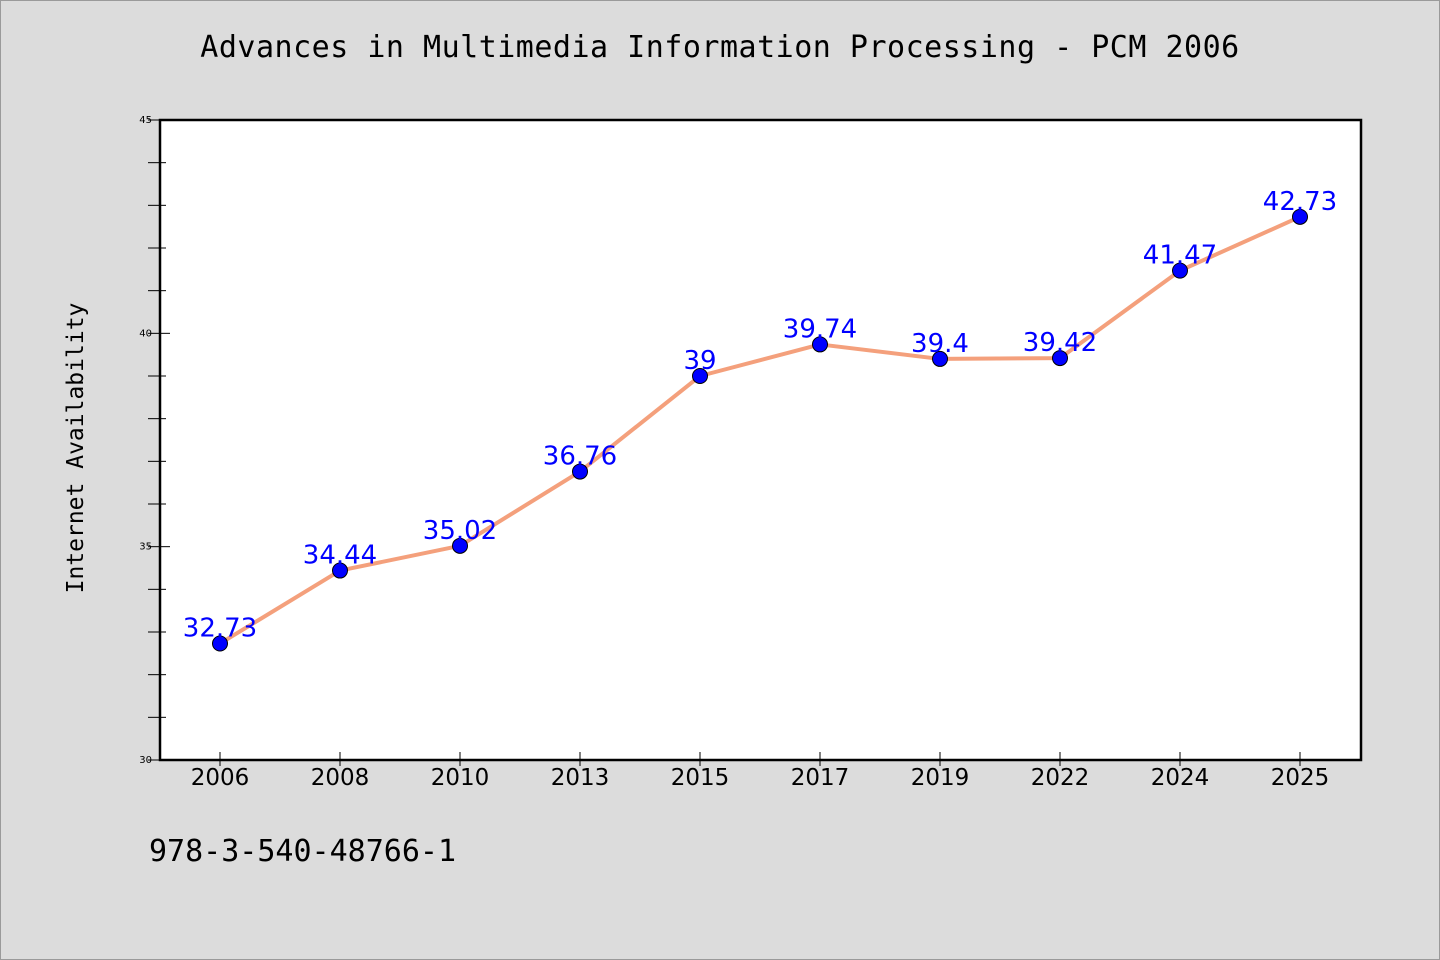 The height and width of the screenshot is (960, 1440). Describe the element at coordinates (145, 760) in the screenshot. I see `y-tick-label: 30` at that location.